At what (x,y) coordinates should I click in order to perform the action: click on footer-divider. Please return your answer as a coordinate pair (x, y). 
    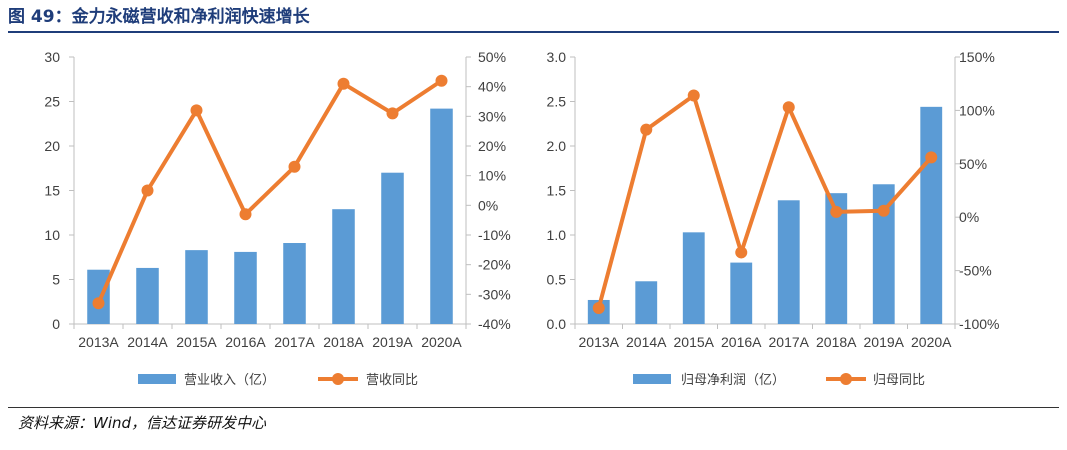
    Looking at the image, I should click on (533, 407).